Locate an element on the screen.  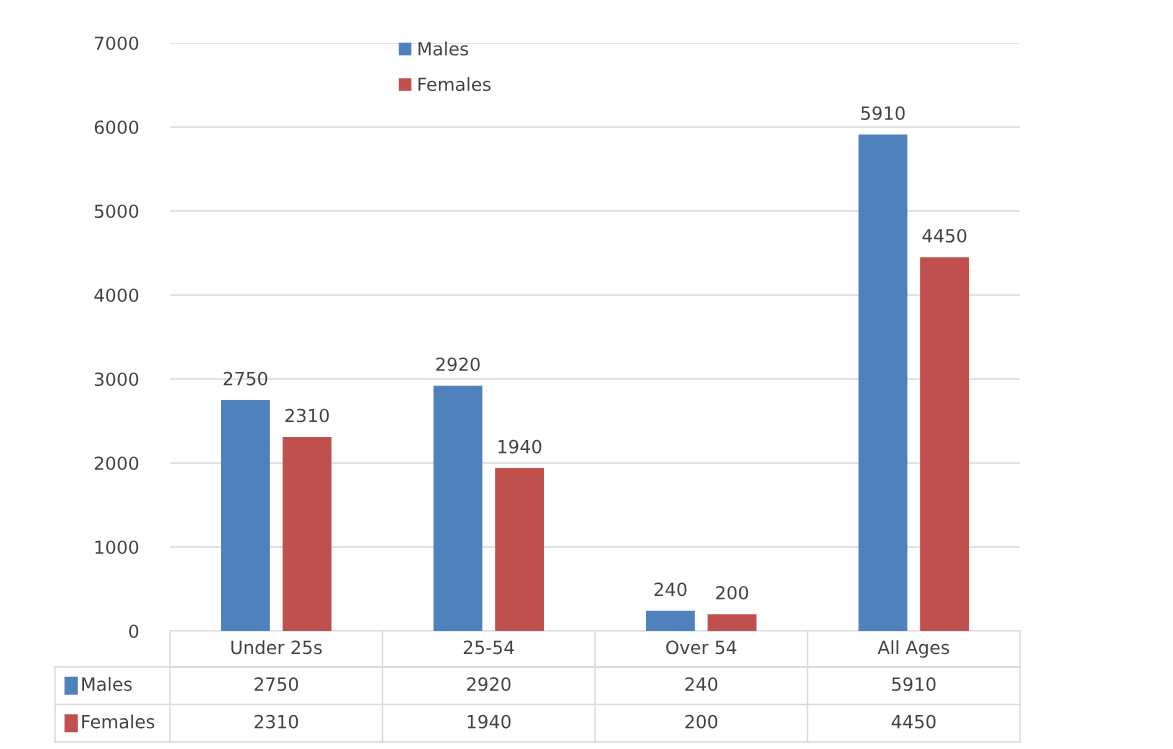
y-tick-label: 4000 is located at coordinates (116, 295).